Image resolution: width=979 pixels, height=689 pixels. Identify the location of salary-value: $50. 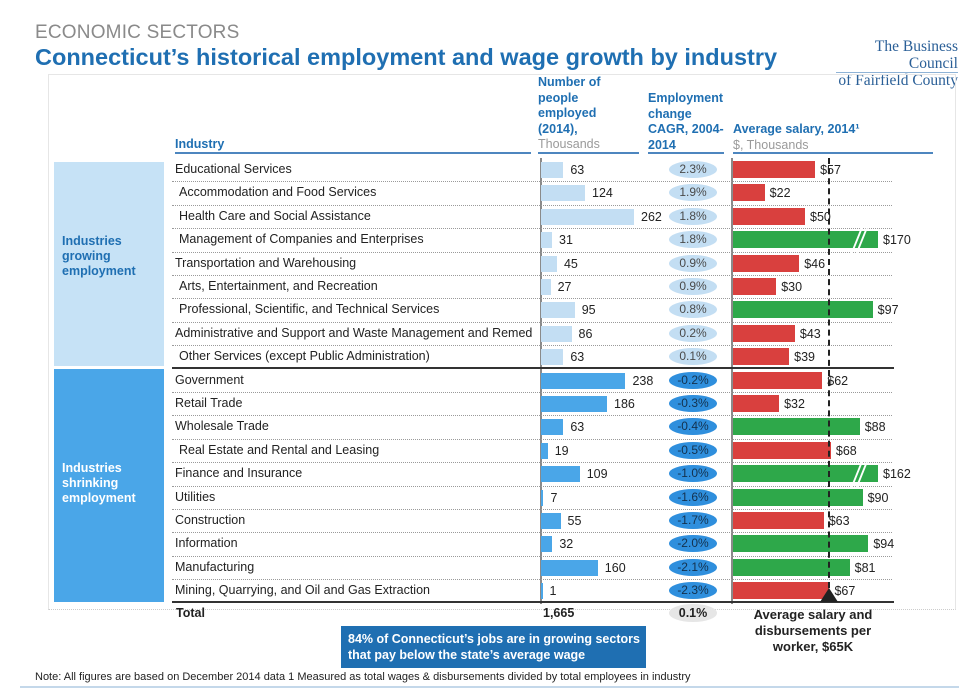
(820, 216).